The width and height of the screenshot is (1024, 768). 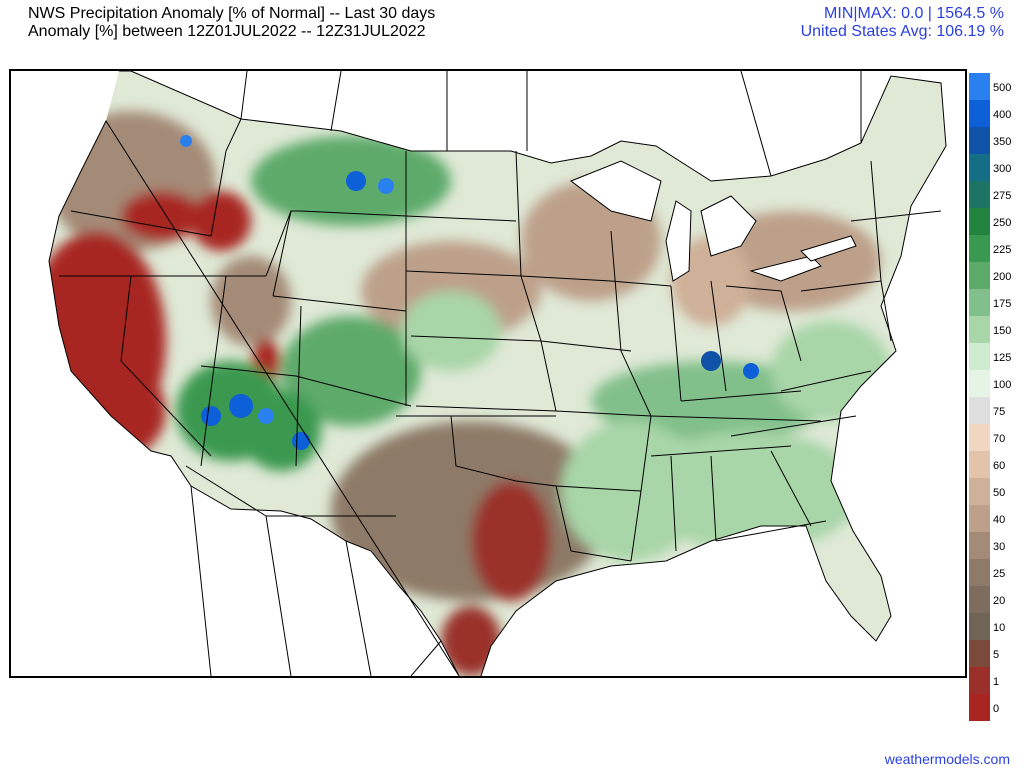 What do you see at coordinates (1002, 222) in the screenshot?
I see `colorbar-tick-label: 250` at bounding box center [1002, 222].